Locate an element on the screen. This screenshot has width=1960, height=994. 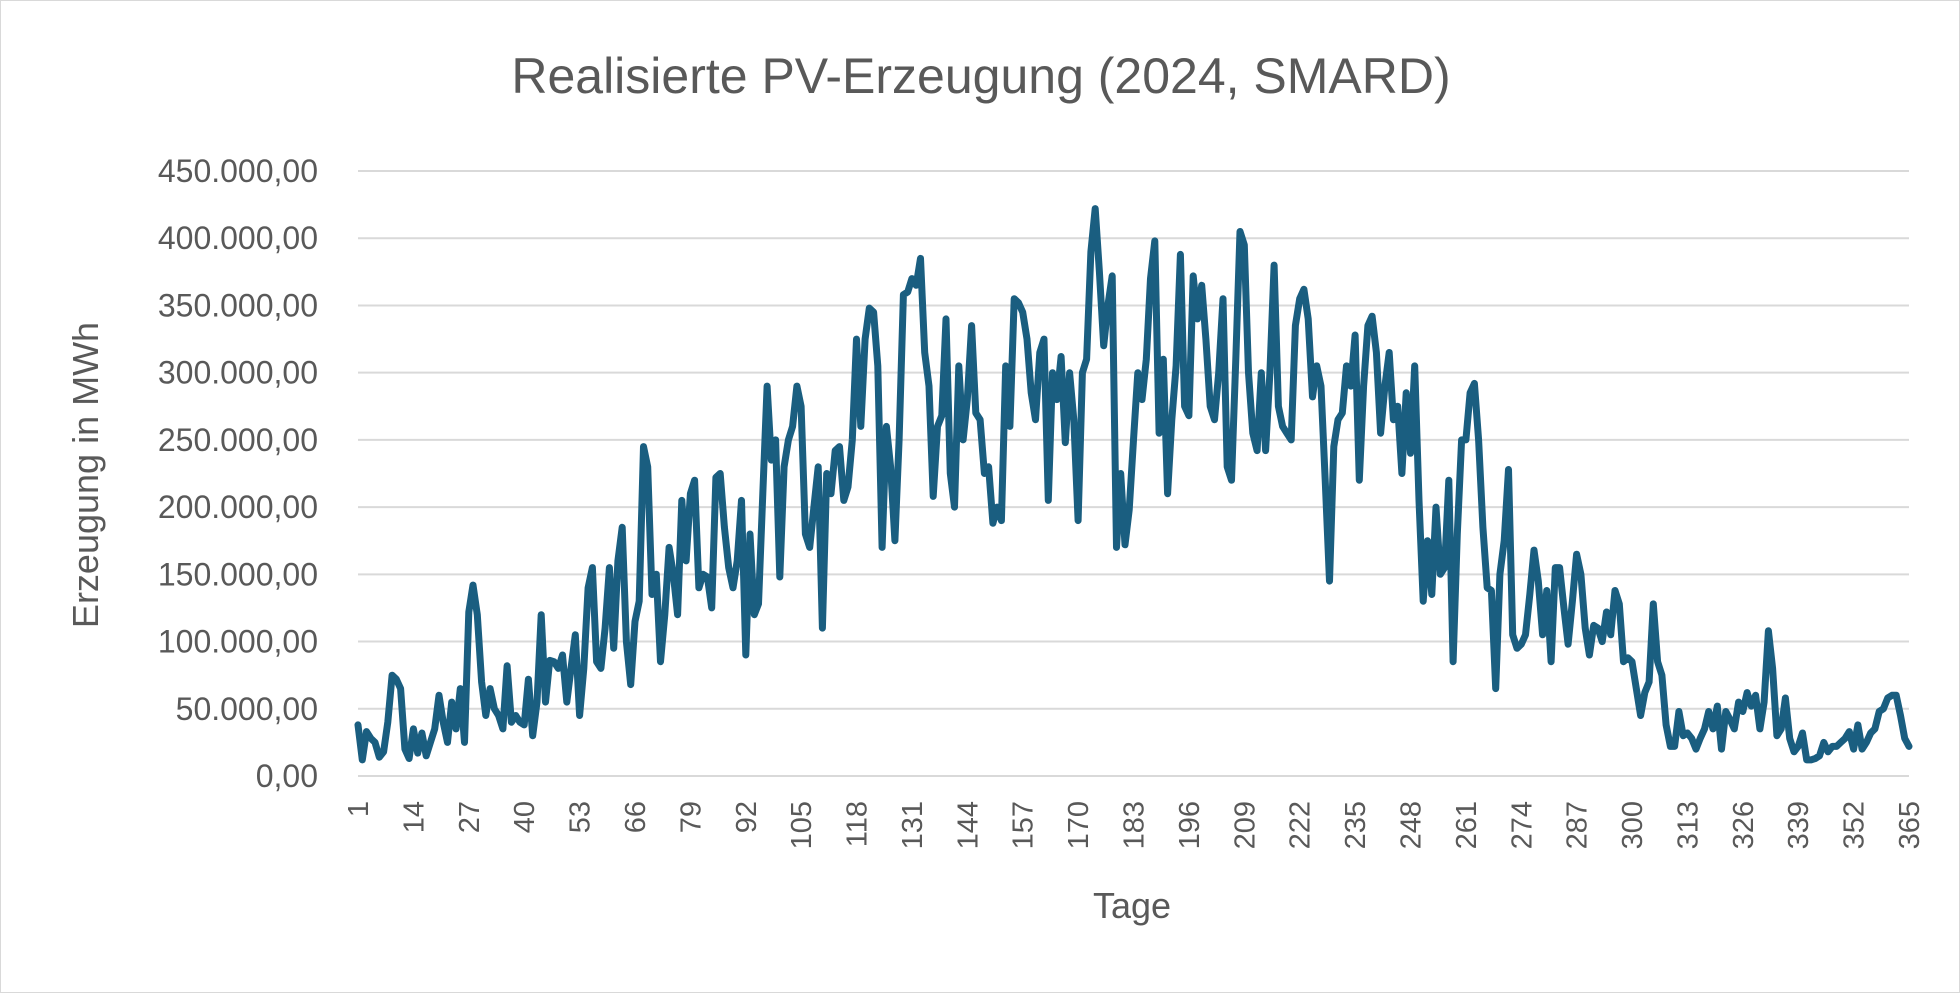
x-tick-label: 66 is located at coordinates (636, 817).